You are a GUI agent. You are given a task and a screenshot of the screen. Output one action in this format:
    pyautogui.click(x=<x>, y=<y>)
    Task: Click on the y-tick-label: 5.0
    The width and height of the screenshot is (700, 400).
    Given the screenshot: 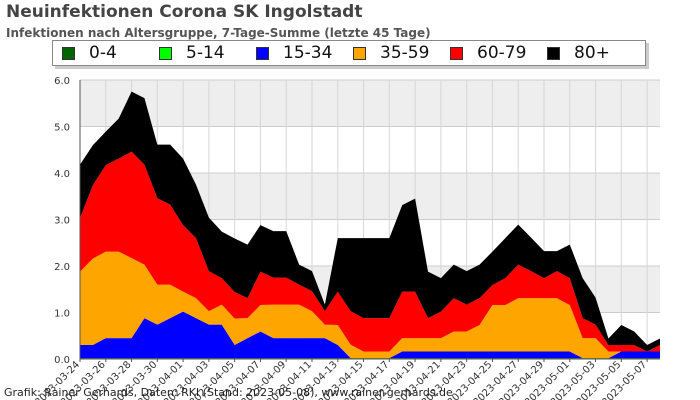 What is the action you would take?
    pyautogui.click(x=62, y=128)
    